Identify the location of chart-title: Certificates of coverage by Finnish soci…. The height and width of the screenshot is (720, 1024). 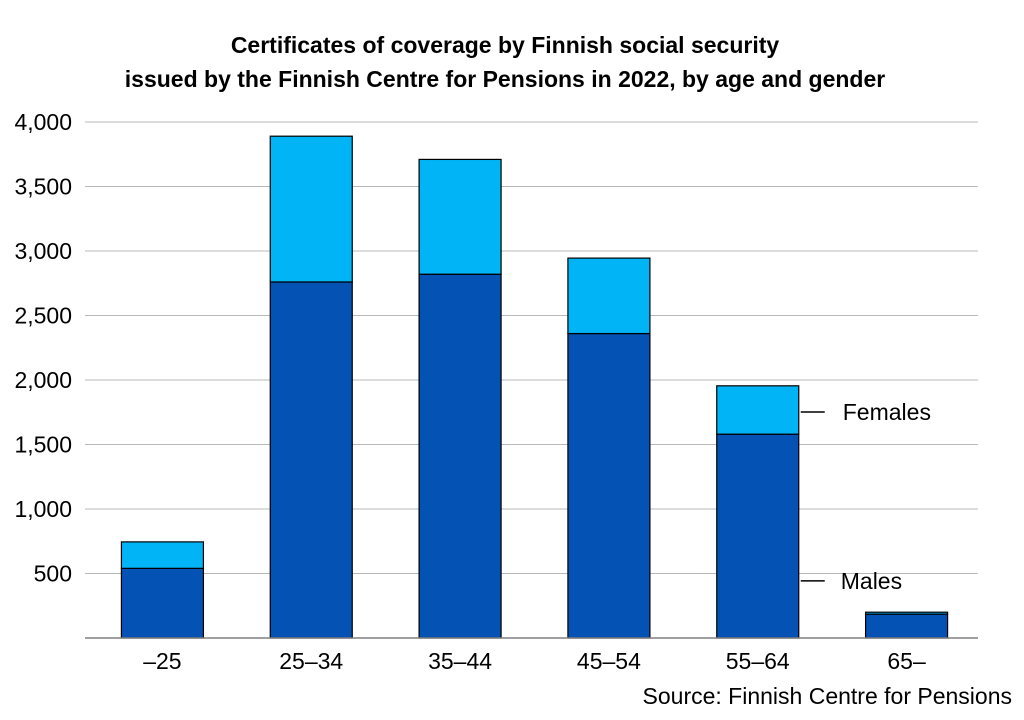
(505, 62).